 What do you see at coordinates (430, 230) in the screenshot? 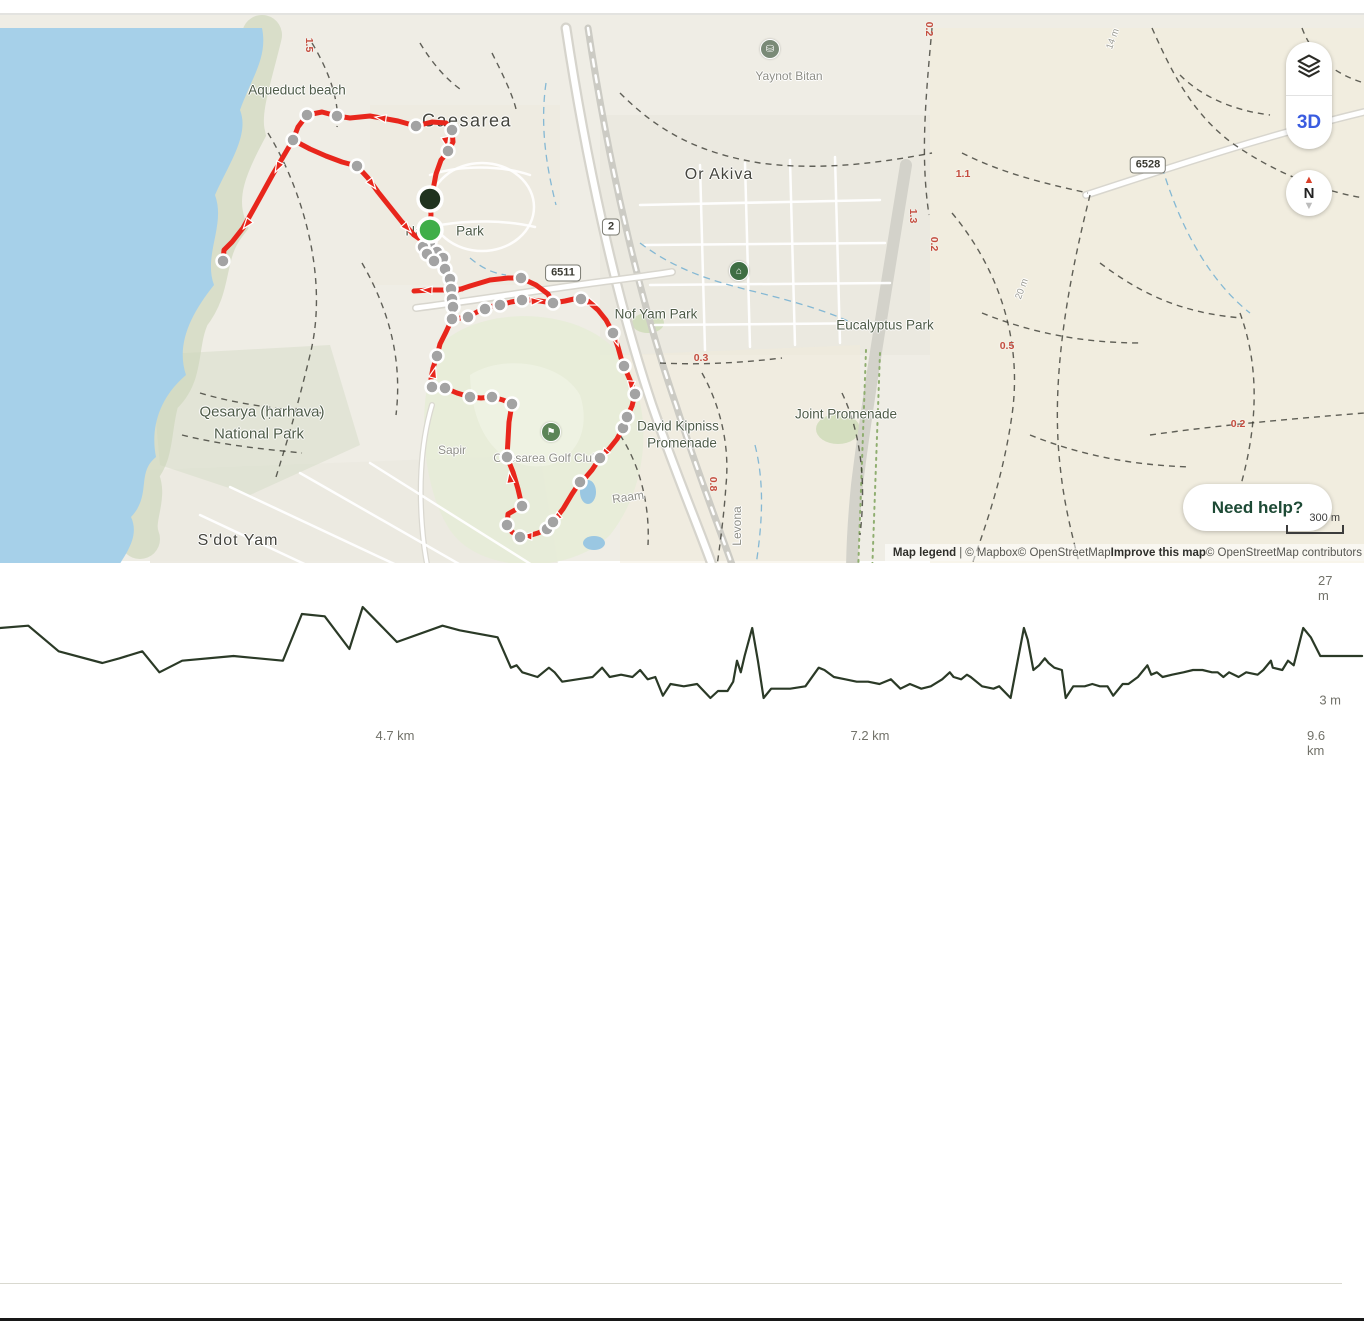
I see `route-start-marker` at bounding box center [430, 230].